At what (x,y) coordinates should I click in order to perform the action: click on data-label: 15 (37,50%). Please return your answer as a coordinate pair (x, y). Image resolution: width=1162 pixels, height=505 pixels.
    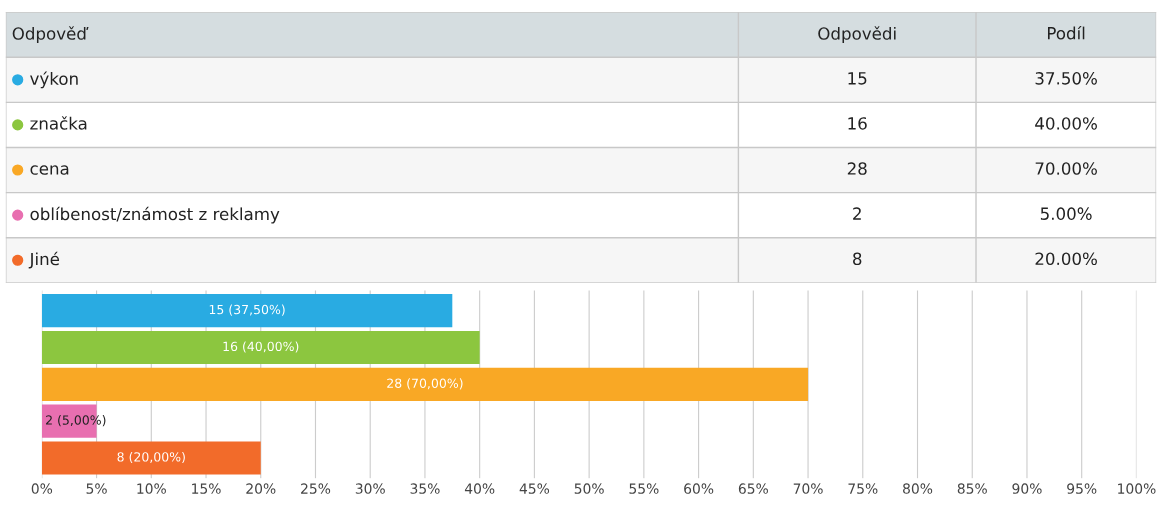
    Looking at the image, I should click on (247, 310).